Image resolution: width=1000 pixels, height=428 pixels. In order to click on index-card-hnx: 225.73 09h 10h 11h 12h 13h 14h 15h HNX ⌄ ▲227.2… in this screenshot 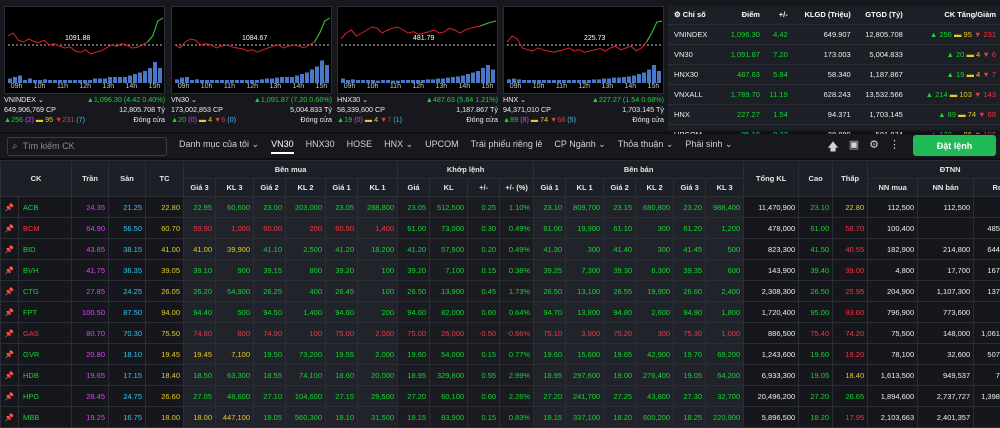, I will do `click(583, 68)`.